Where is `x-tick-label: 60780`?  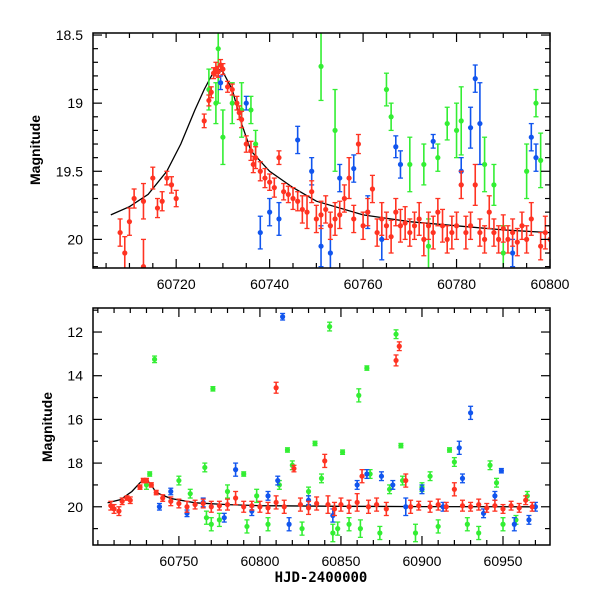
x-tick-label: 60780 is located at coordinates (456, 284).